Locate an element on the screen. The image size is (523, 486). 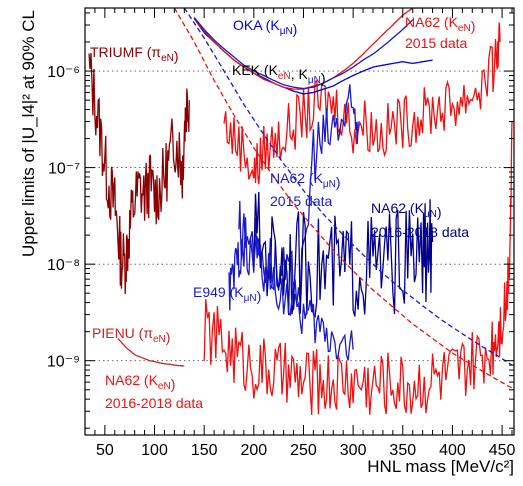
x-axis-title: HNL mass [MeV/c²] is located at coordinates (440, 466).